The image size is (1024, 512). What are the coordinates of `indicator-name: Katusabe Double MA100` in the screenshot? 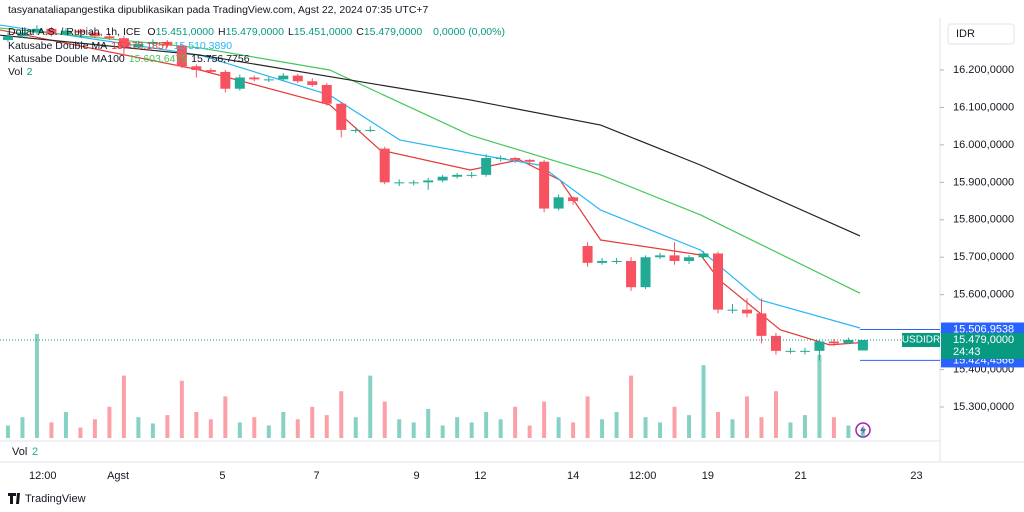 It's located at (66, 59).